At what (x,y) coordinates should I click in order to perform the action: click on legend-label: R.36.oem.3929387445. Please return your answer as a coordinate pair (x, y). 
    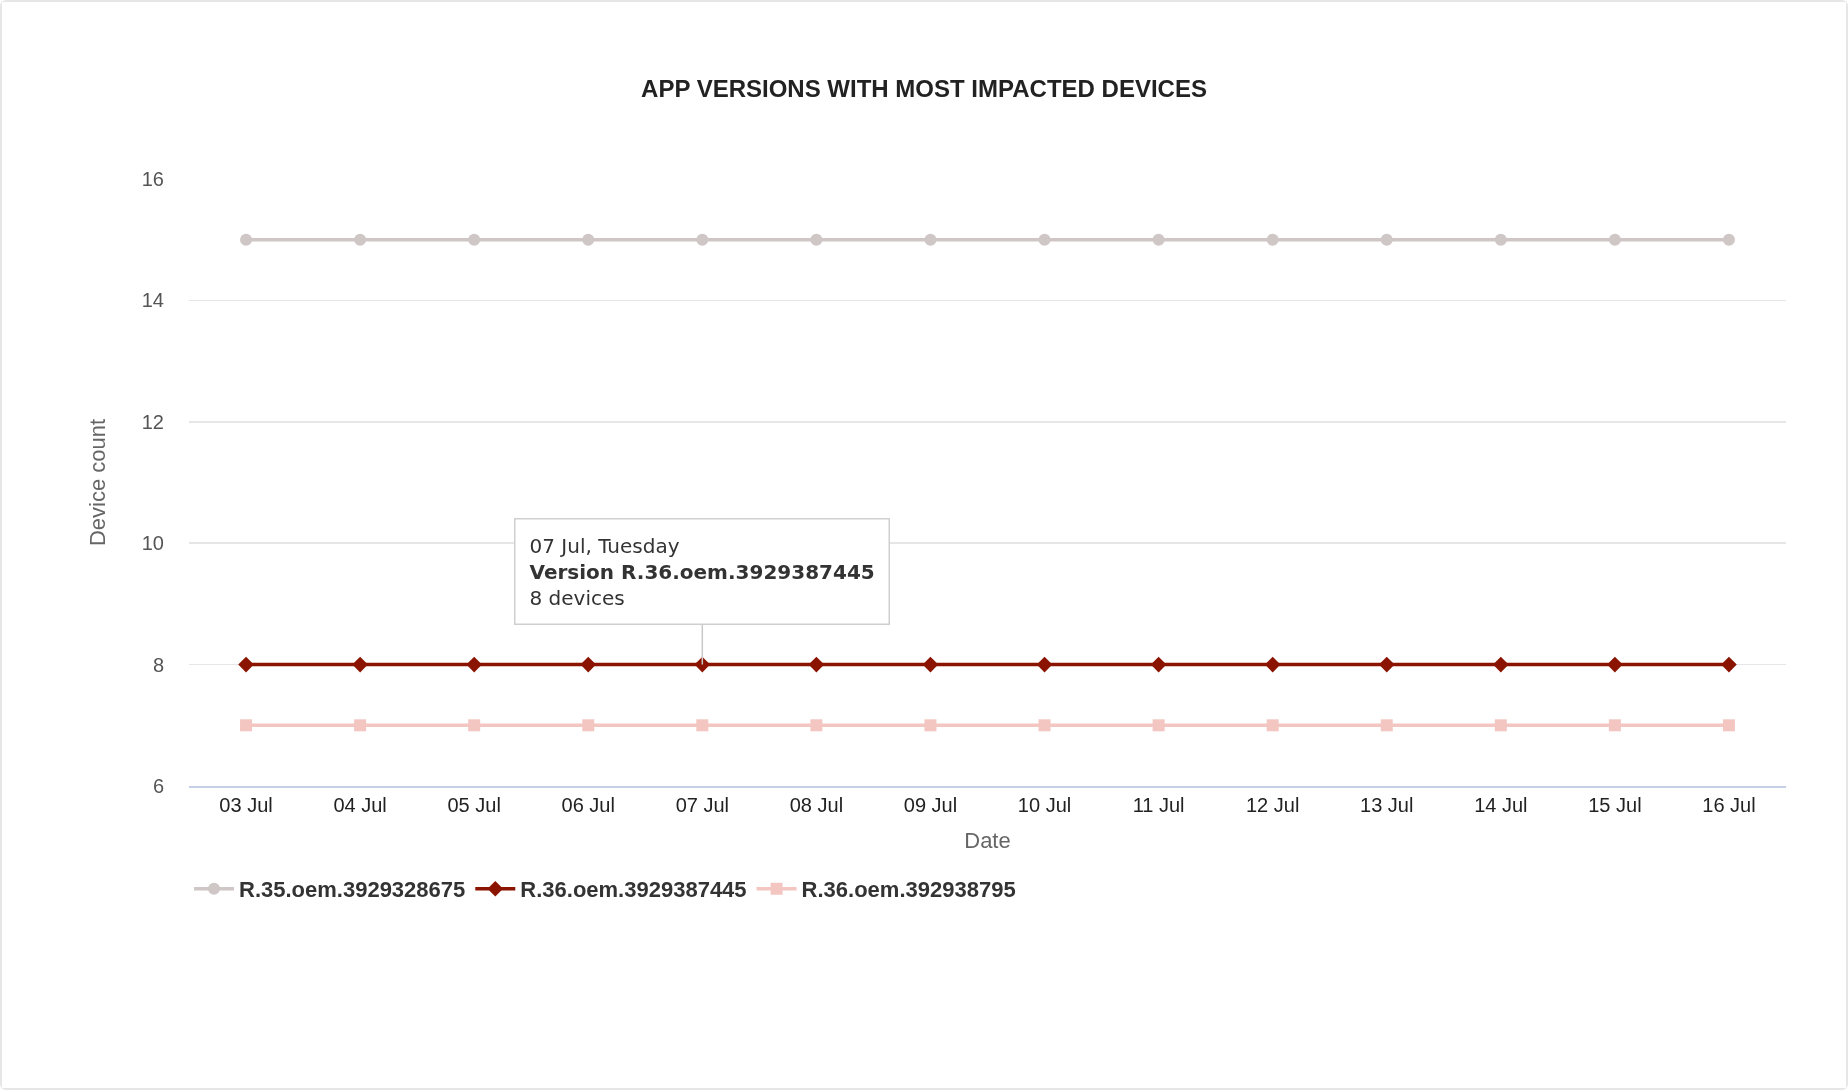
    Looking at the image, I should click on (633, 890).